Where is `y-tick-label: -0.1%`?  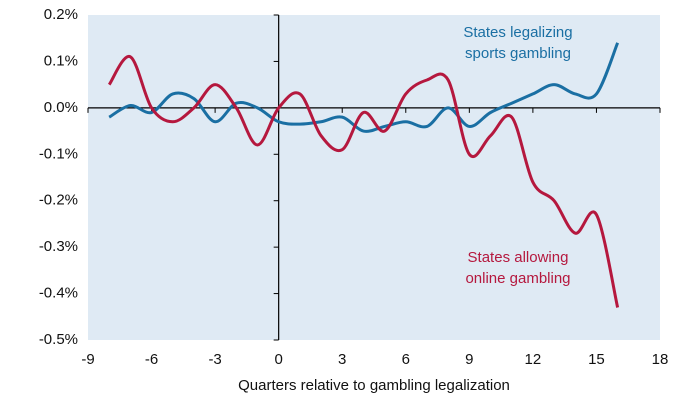 y-tick-label: -0.1% is located at coordinates (58, 153).